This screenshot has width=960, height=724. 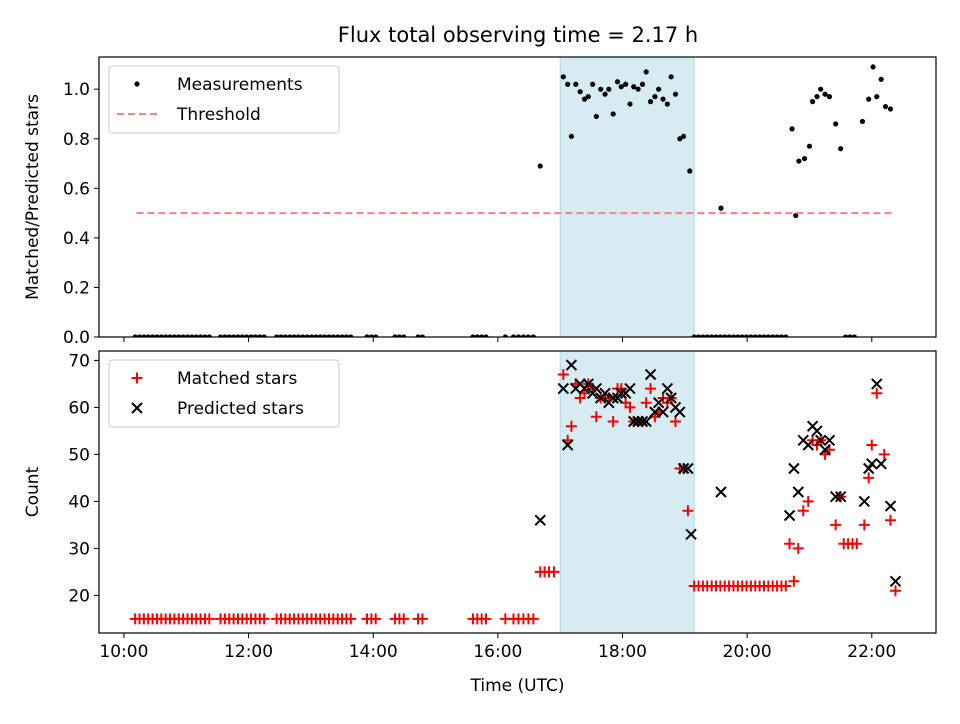 What do you see at coordinates (518, 35) in the screenshot?
I see `chart-title: Flux total observing time = 2.17 h` at bounding box center [518, 35].